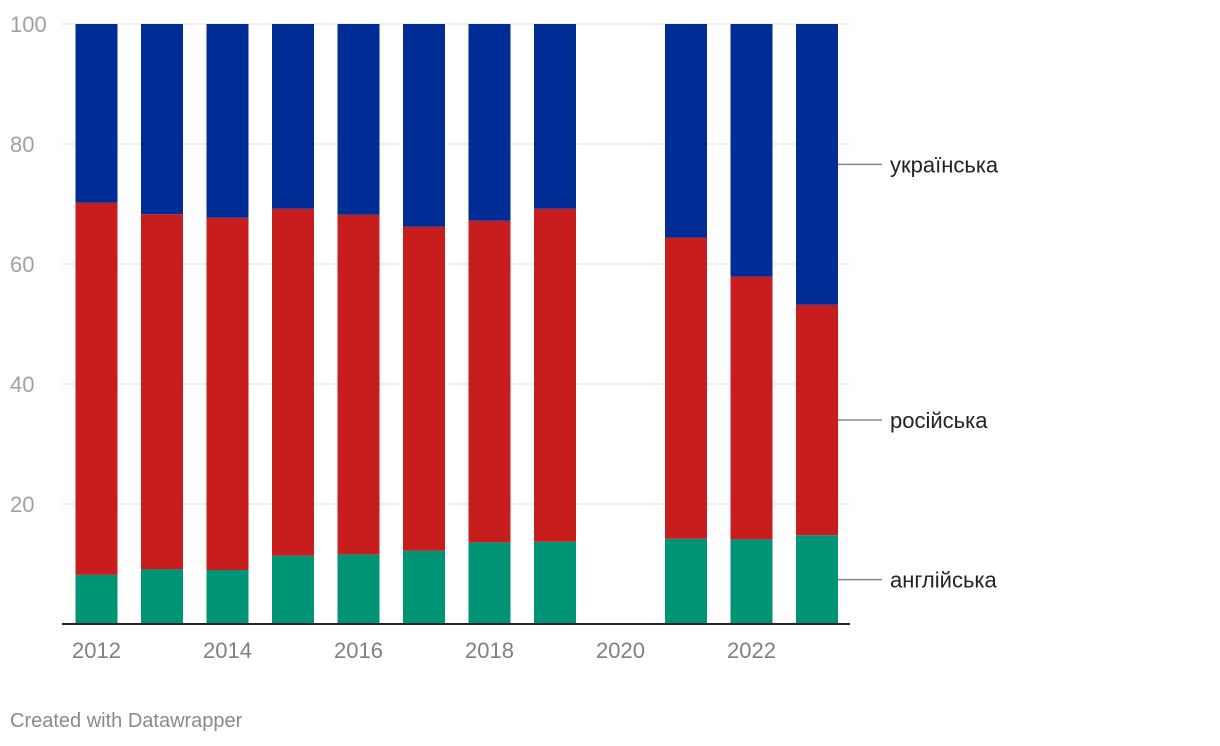 Image resolution: width=1220 pixels, height=746 pixels. Describe the element at coordinates (22, 384) in the screenshot. I see `y-tick-label: 40` at that location.